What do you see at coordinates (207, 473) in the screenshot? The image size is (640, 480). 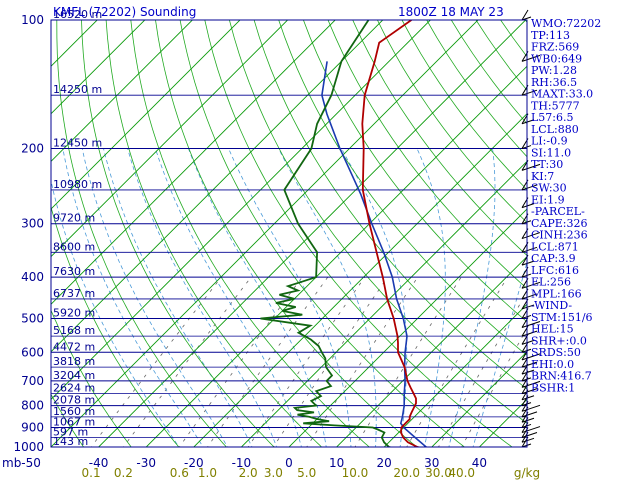 I see `mixing-ratio-label: 1.0` at bounding box center [207, 473].